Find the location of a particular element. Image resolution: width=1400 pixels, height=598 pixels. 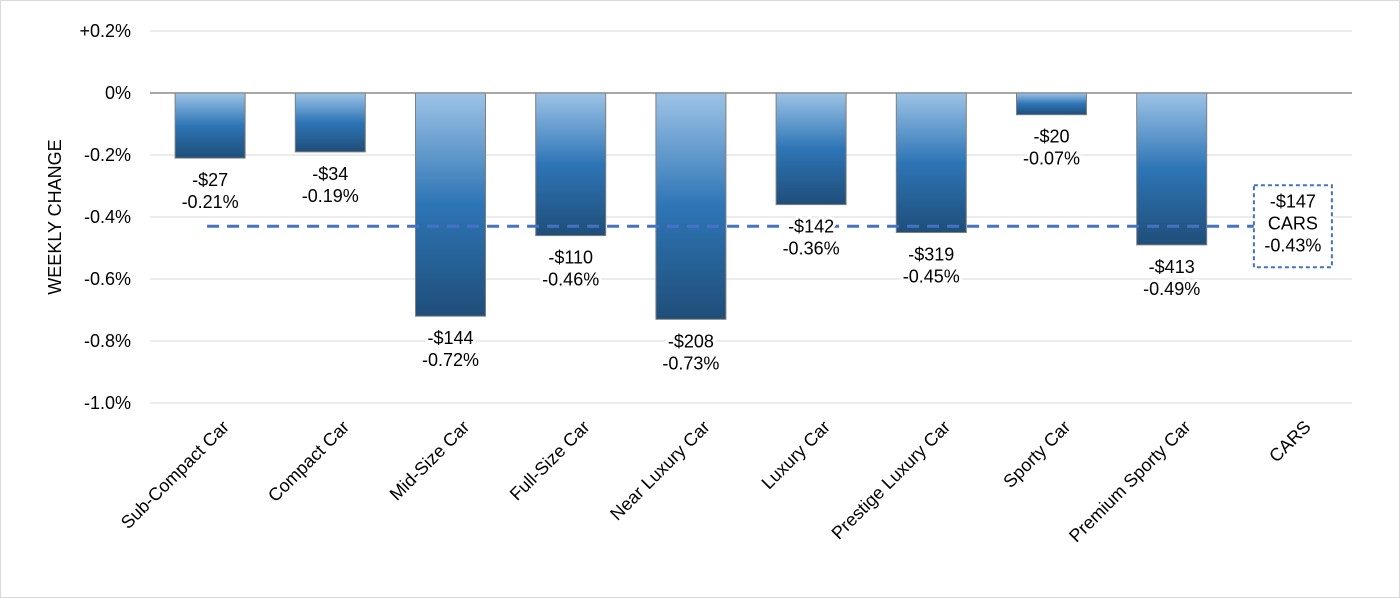

bar-dollar-label: -$27 is located at coordinates (210, 180).